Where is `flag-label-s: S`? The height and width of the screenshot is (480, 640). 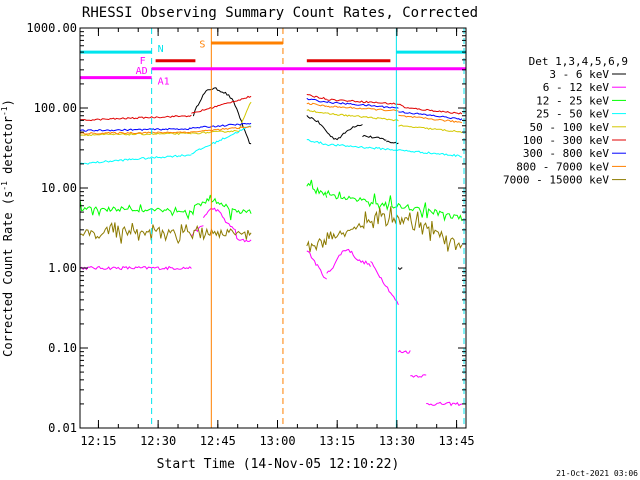 flag-label-s: S is located at coordinates (202, 45).